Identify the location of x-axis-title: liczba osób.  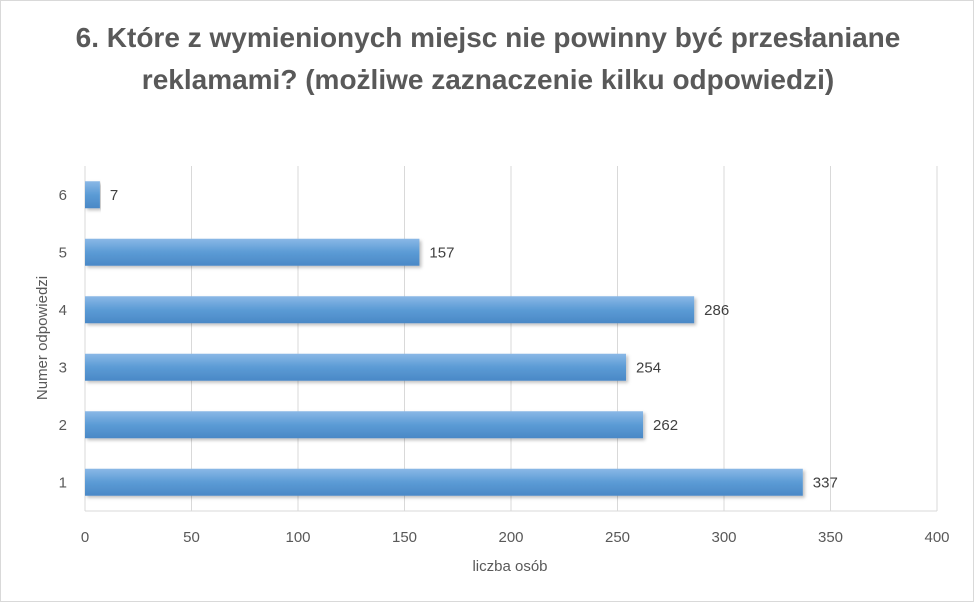
(509, 566).